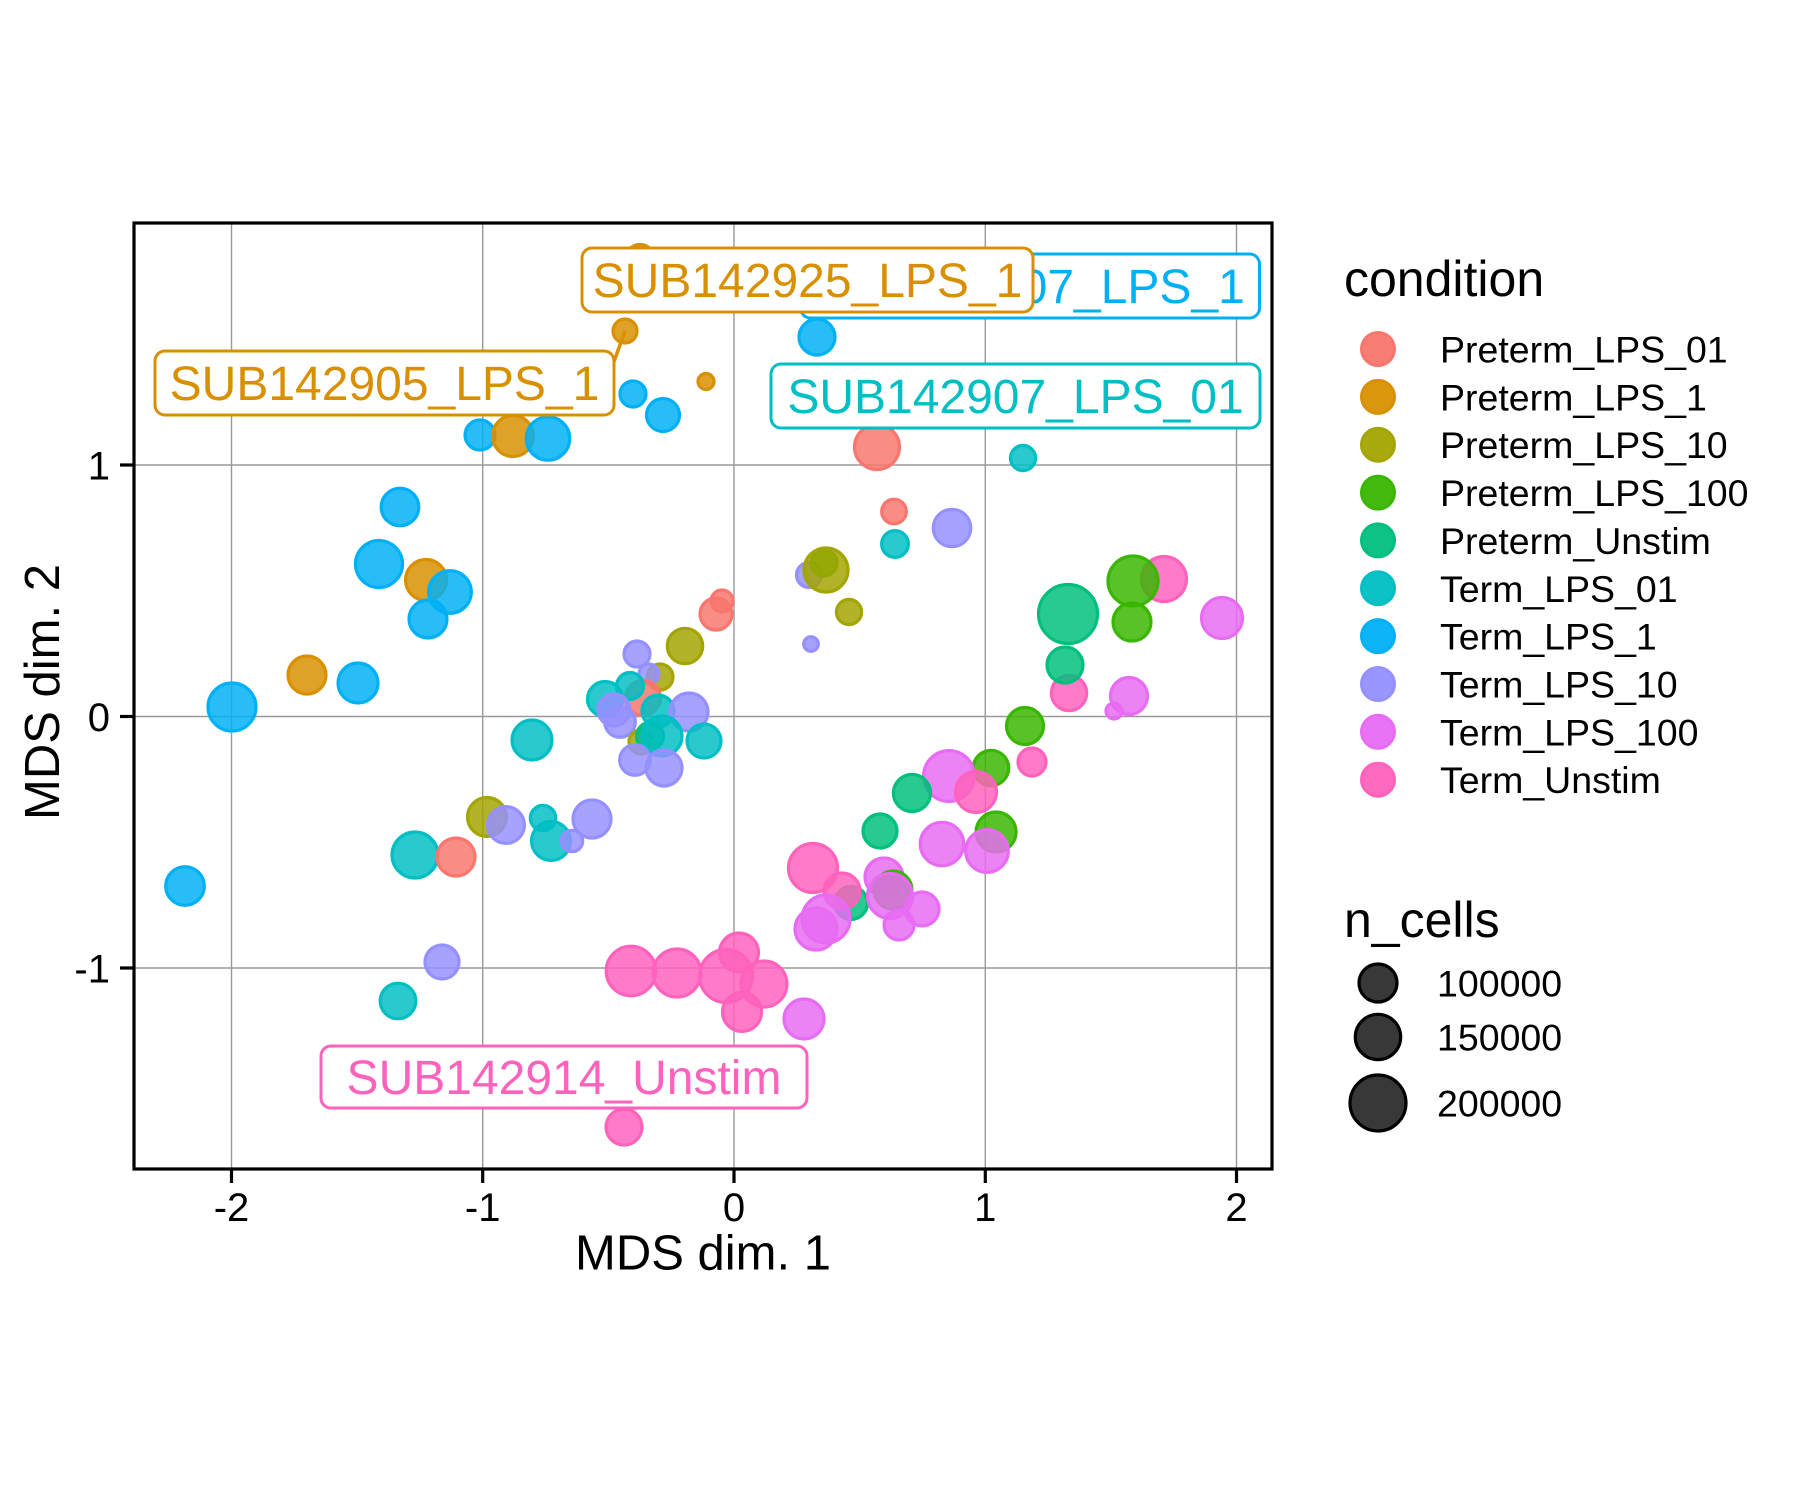  What do you see at coordinates (1575, 541) in the screenshot?
I see `svg-text: Preterm_Unstim` at bounding box center [1575, 541].